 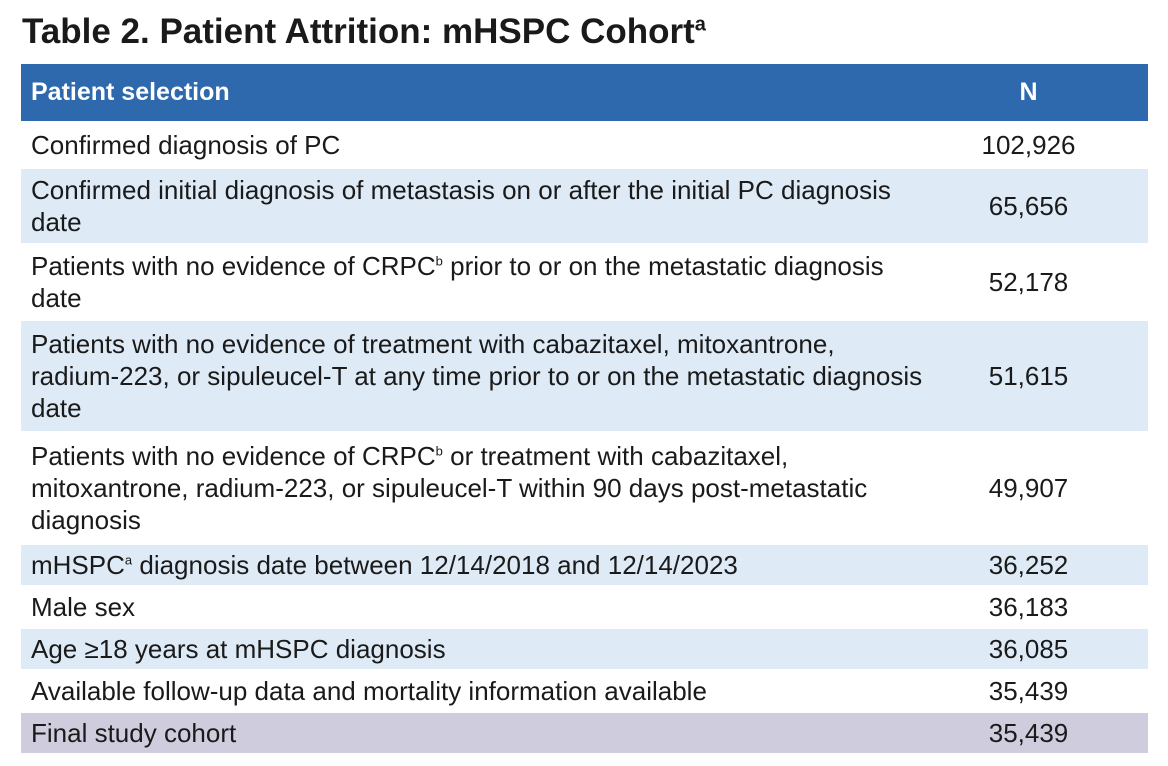 I want to click on table-row: Age ≥18 years at mHSPC diagnosis 36,085, so click(x=584, y=649).